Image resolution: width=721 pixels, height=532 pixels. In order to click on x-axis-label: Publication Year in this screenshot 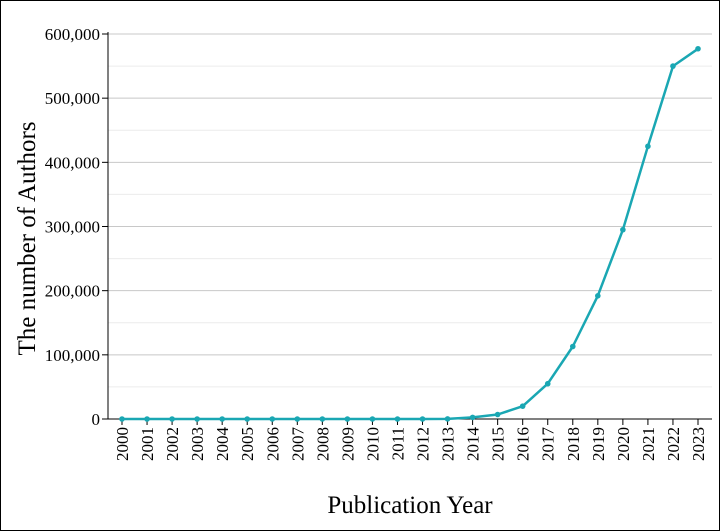, I will do `click(410, 505)`.